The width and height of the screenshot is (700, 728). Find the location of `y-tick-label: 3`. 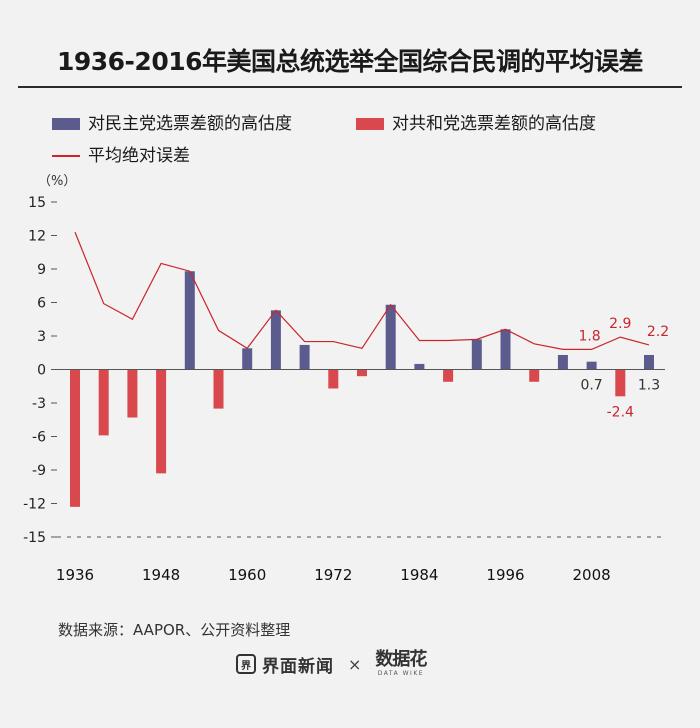

y-tick-label: 3 is located at coordinates (41, 337).